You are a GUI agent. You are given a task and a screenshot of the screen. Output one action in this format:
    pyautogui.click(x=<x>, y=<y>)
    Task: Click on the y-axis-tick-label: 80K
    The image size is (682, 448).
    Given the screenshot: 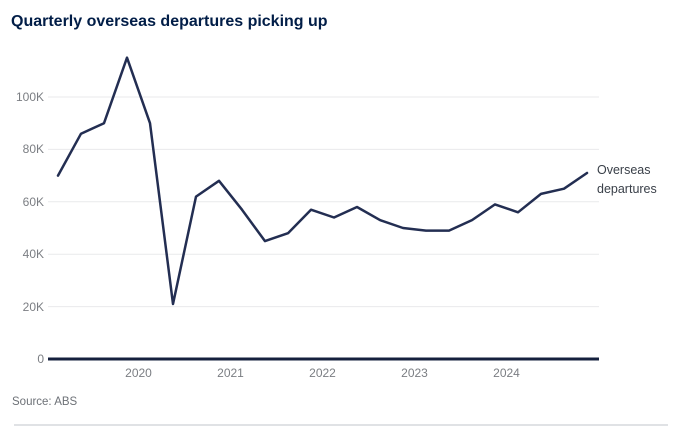 What is the action you would take?
    pyautogui.click(x=33, y=149)
    